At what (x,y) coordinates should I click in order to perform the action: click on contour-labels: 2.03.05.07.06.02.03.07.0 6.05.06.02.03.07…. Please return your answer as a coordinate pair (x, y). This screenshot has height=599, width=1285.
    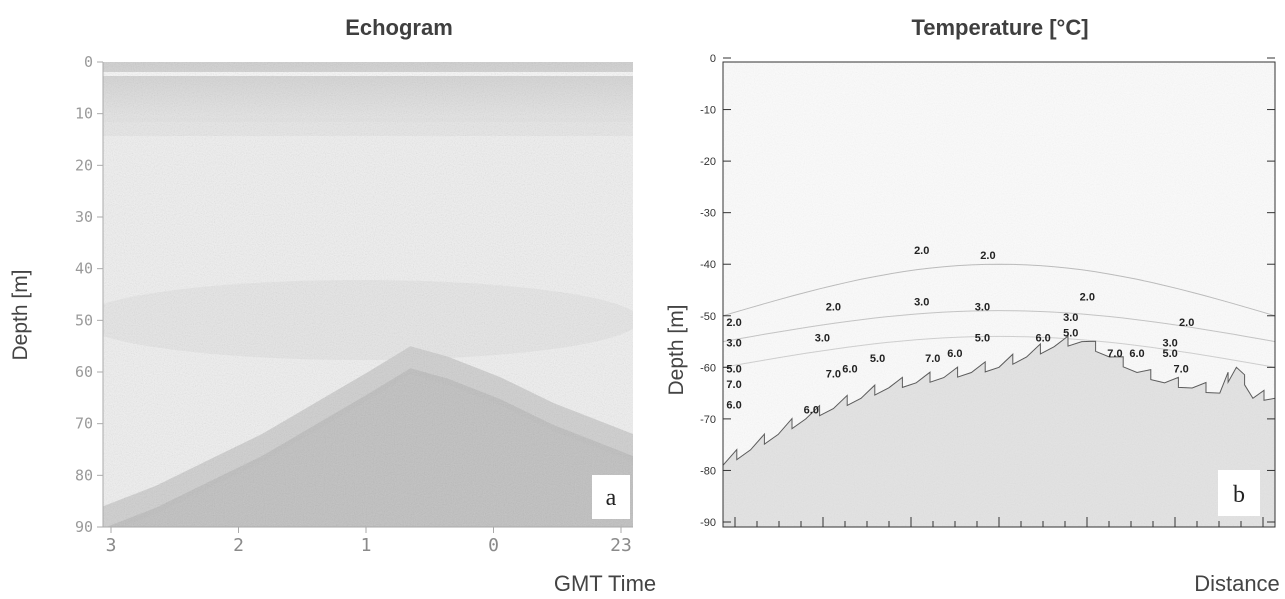
    Looking at the image, I should click on (960, 331).